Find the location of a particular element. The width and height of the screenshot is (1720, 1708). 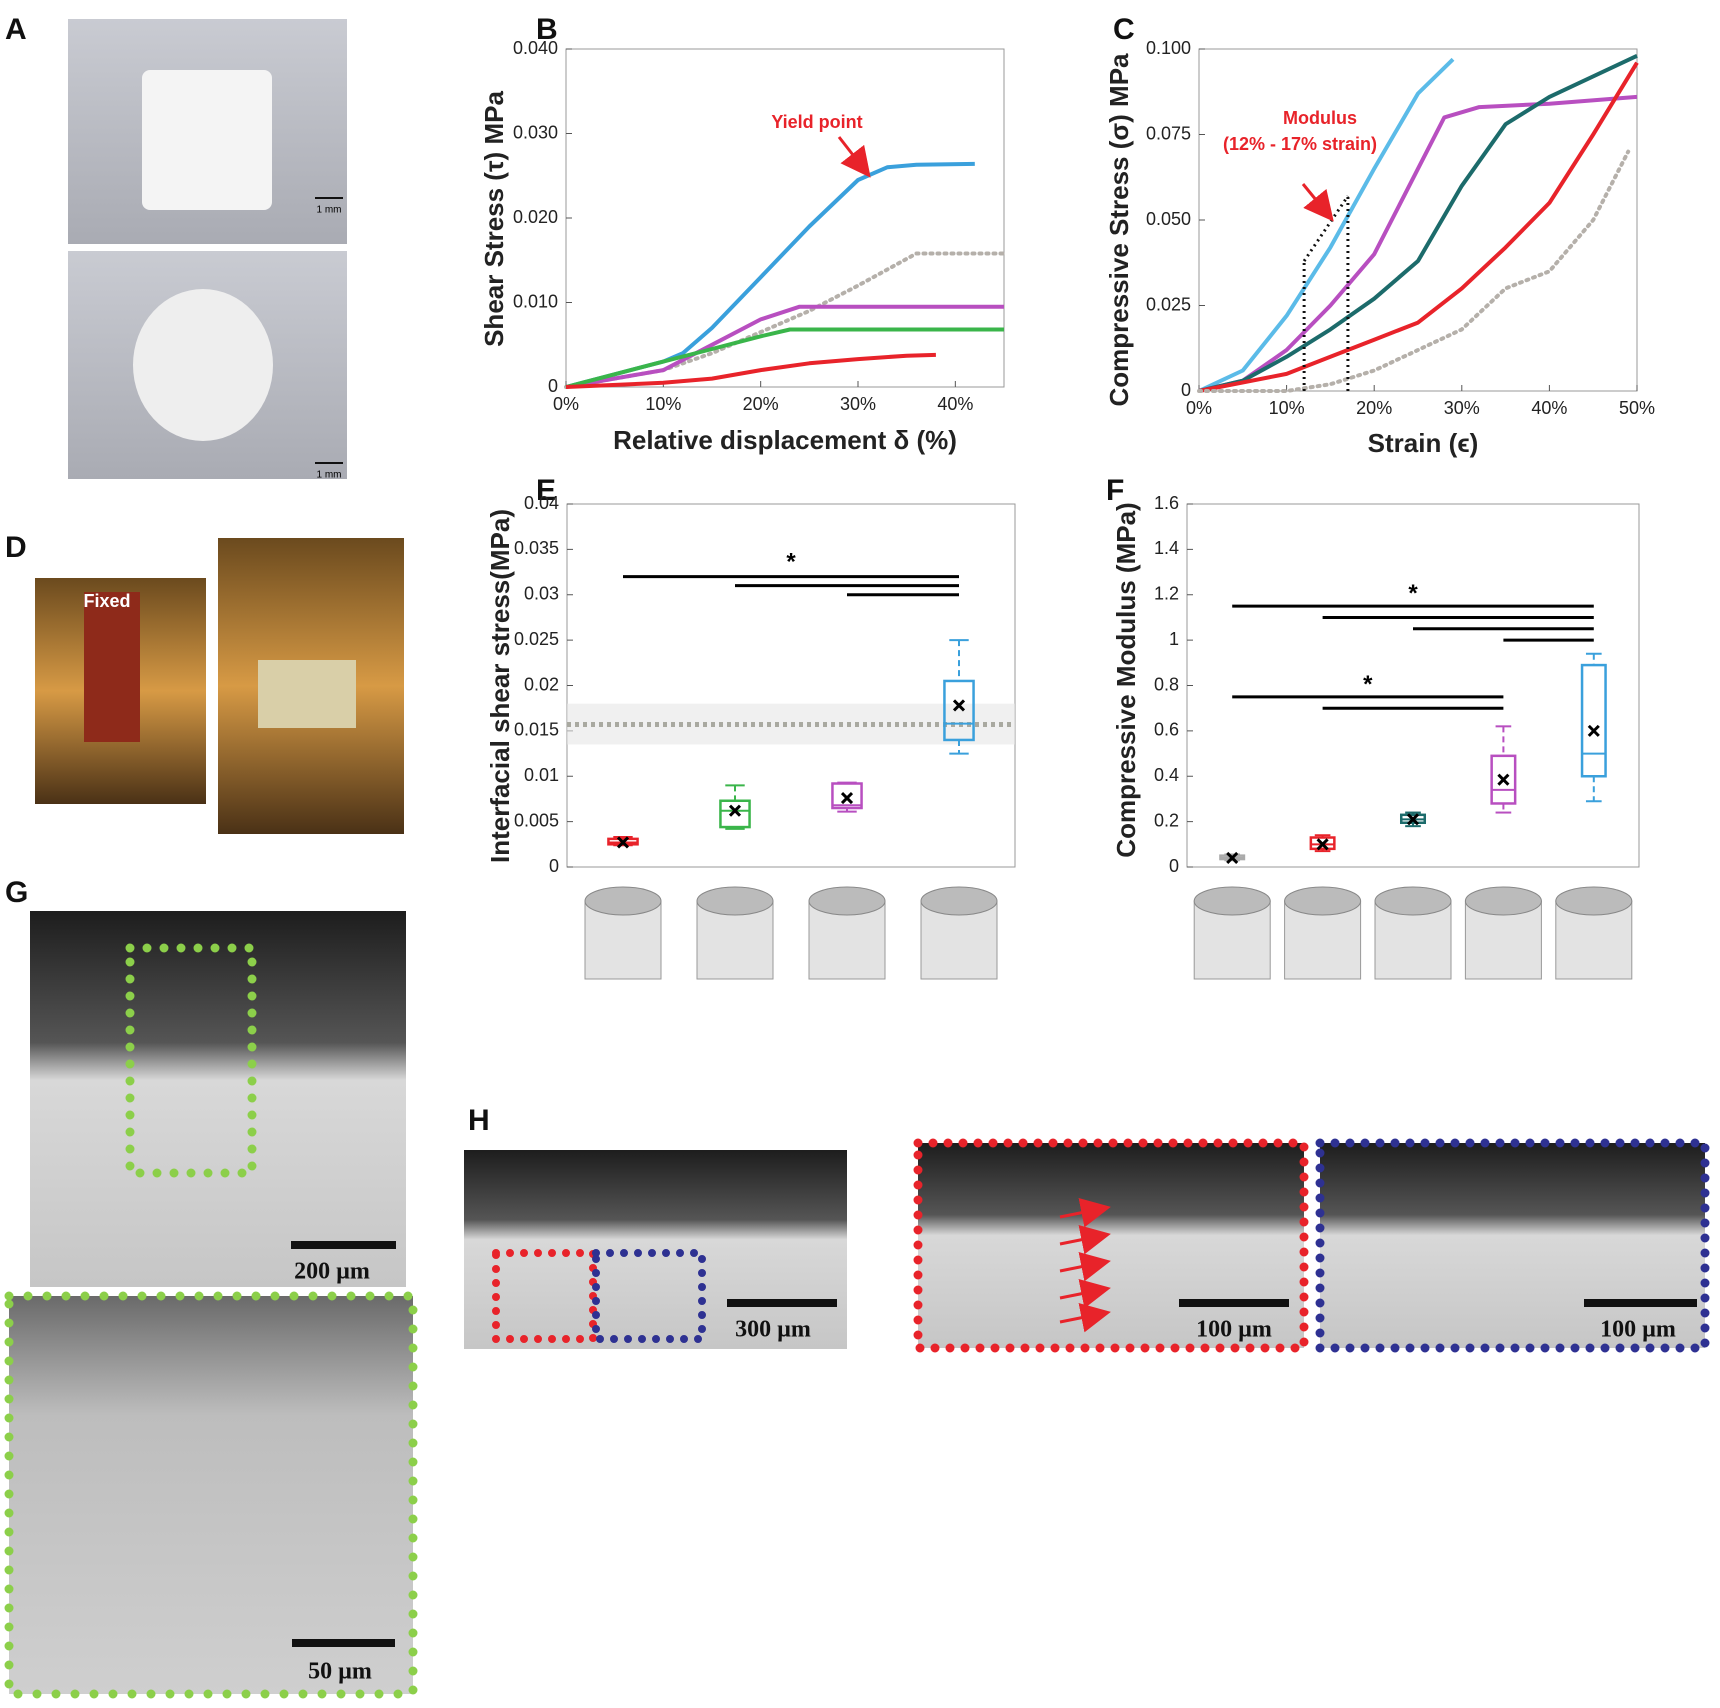

annotation: (12% - 17% strain) is located at coordinates (1300, 144).